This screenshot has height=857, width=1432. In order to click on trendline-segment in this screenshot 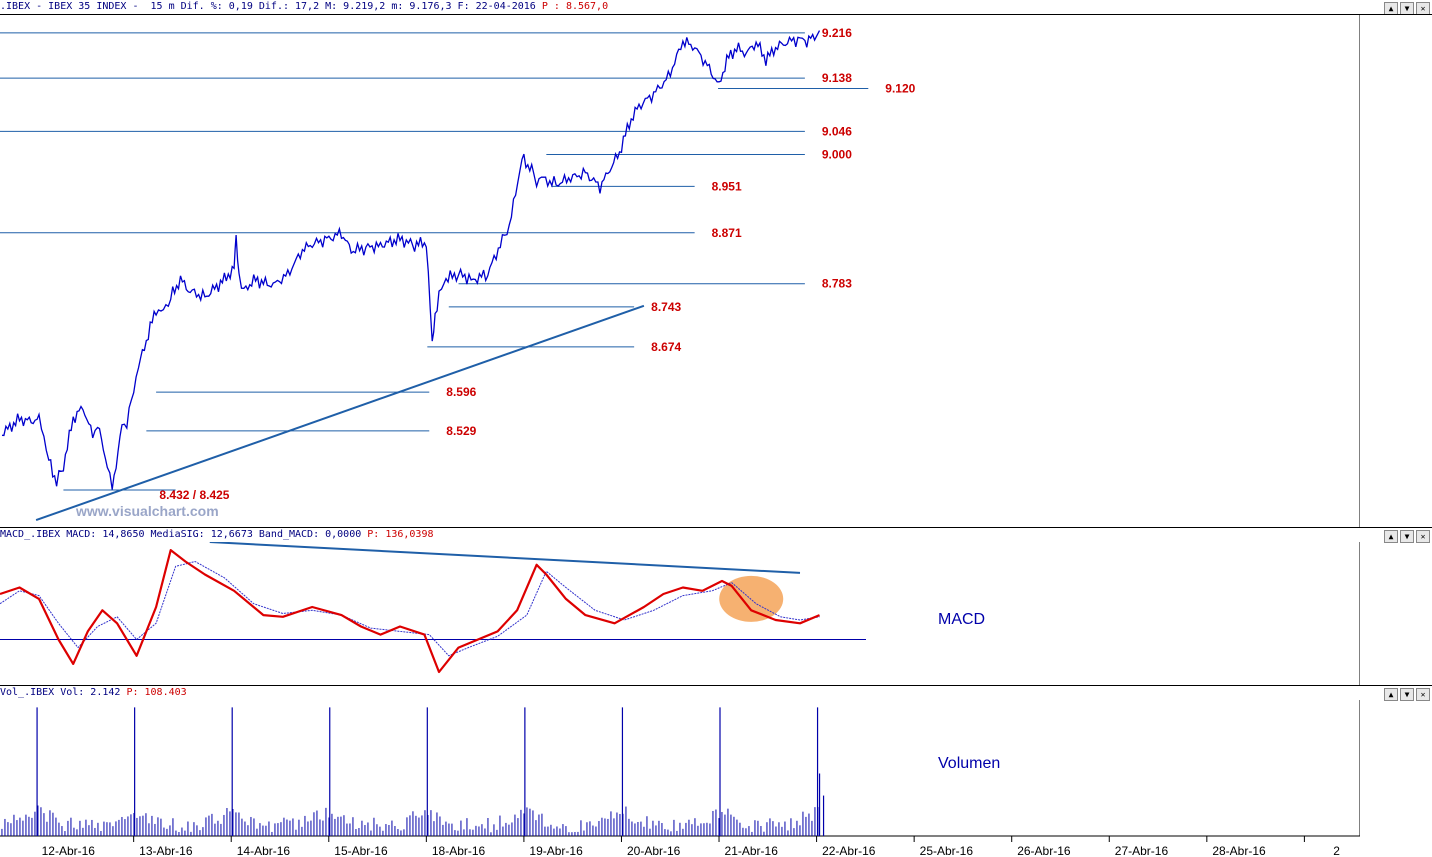, I will do `click(340, 413)`.